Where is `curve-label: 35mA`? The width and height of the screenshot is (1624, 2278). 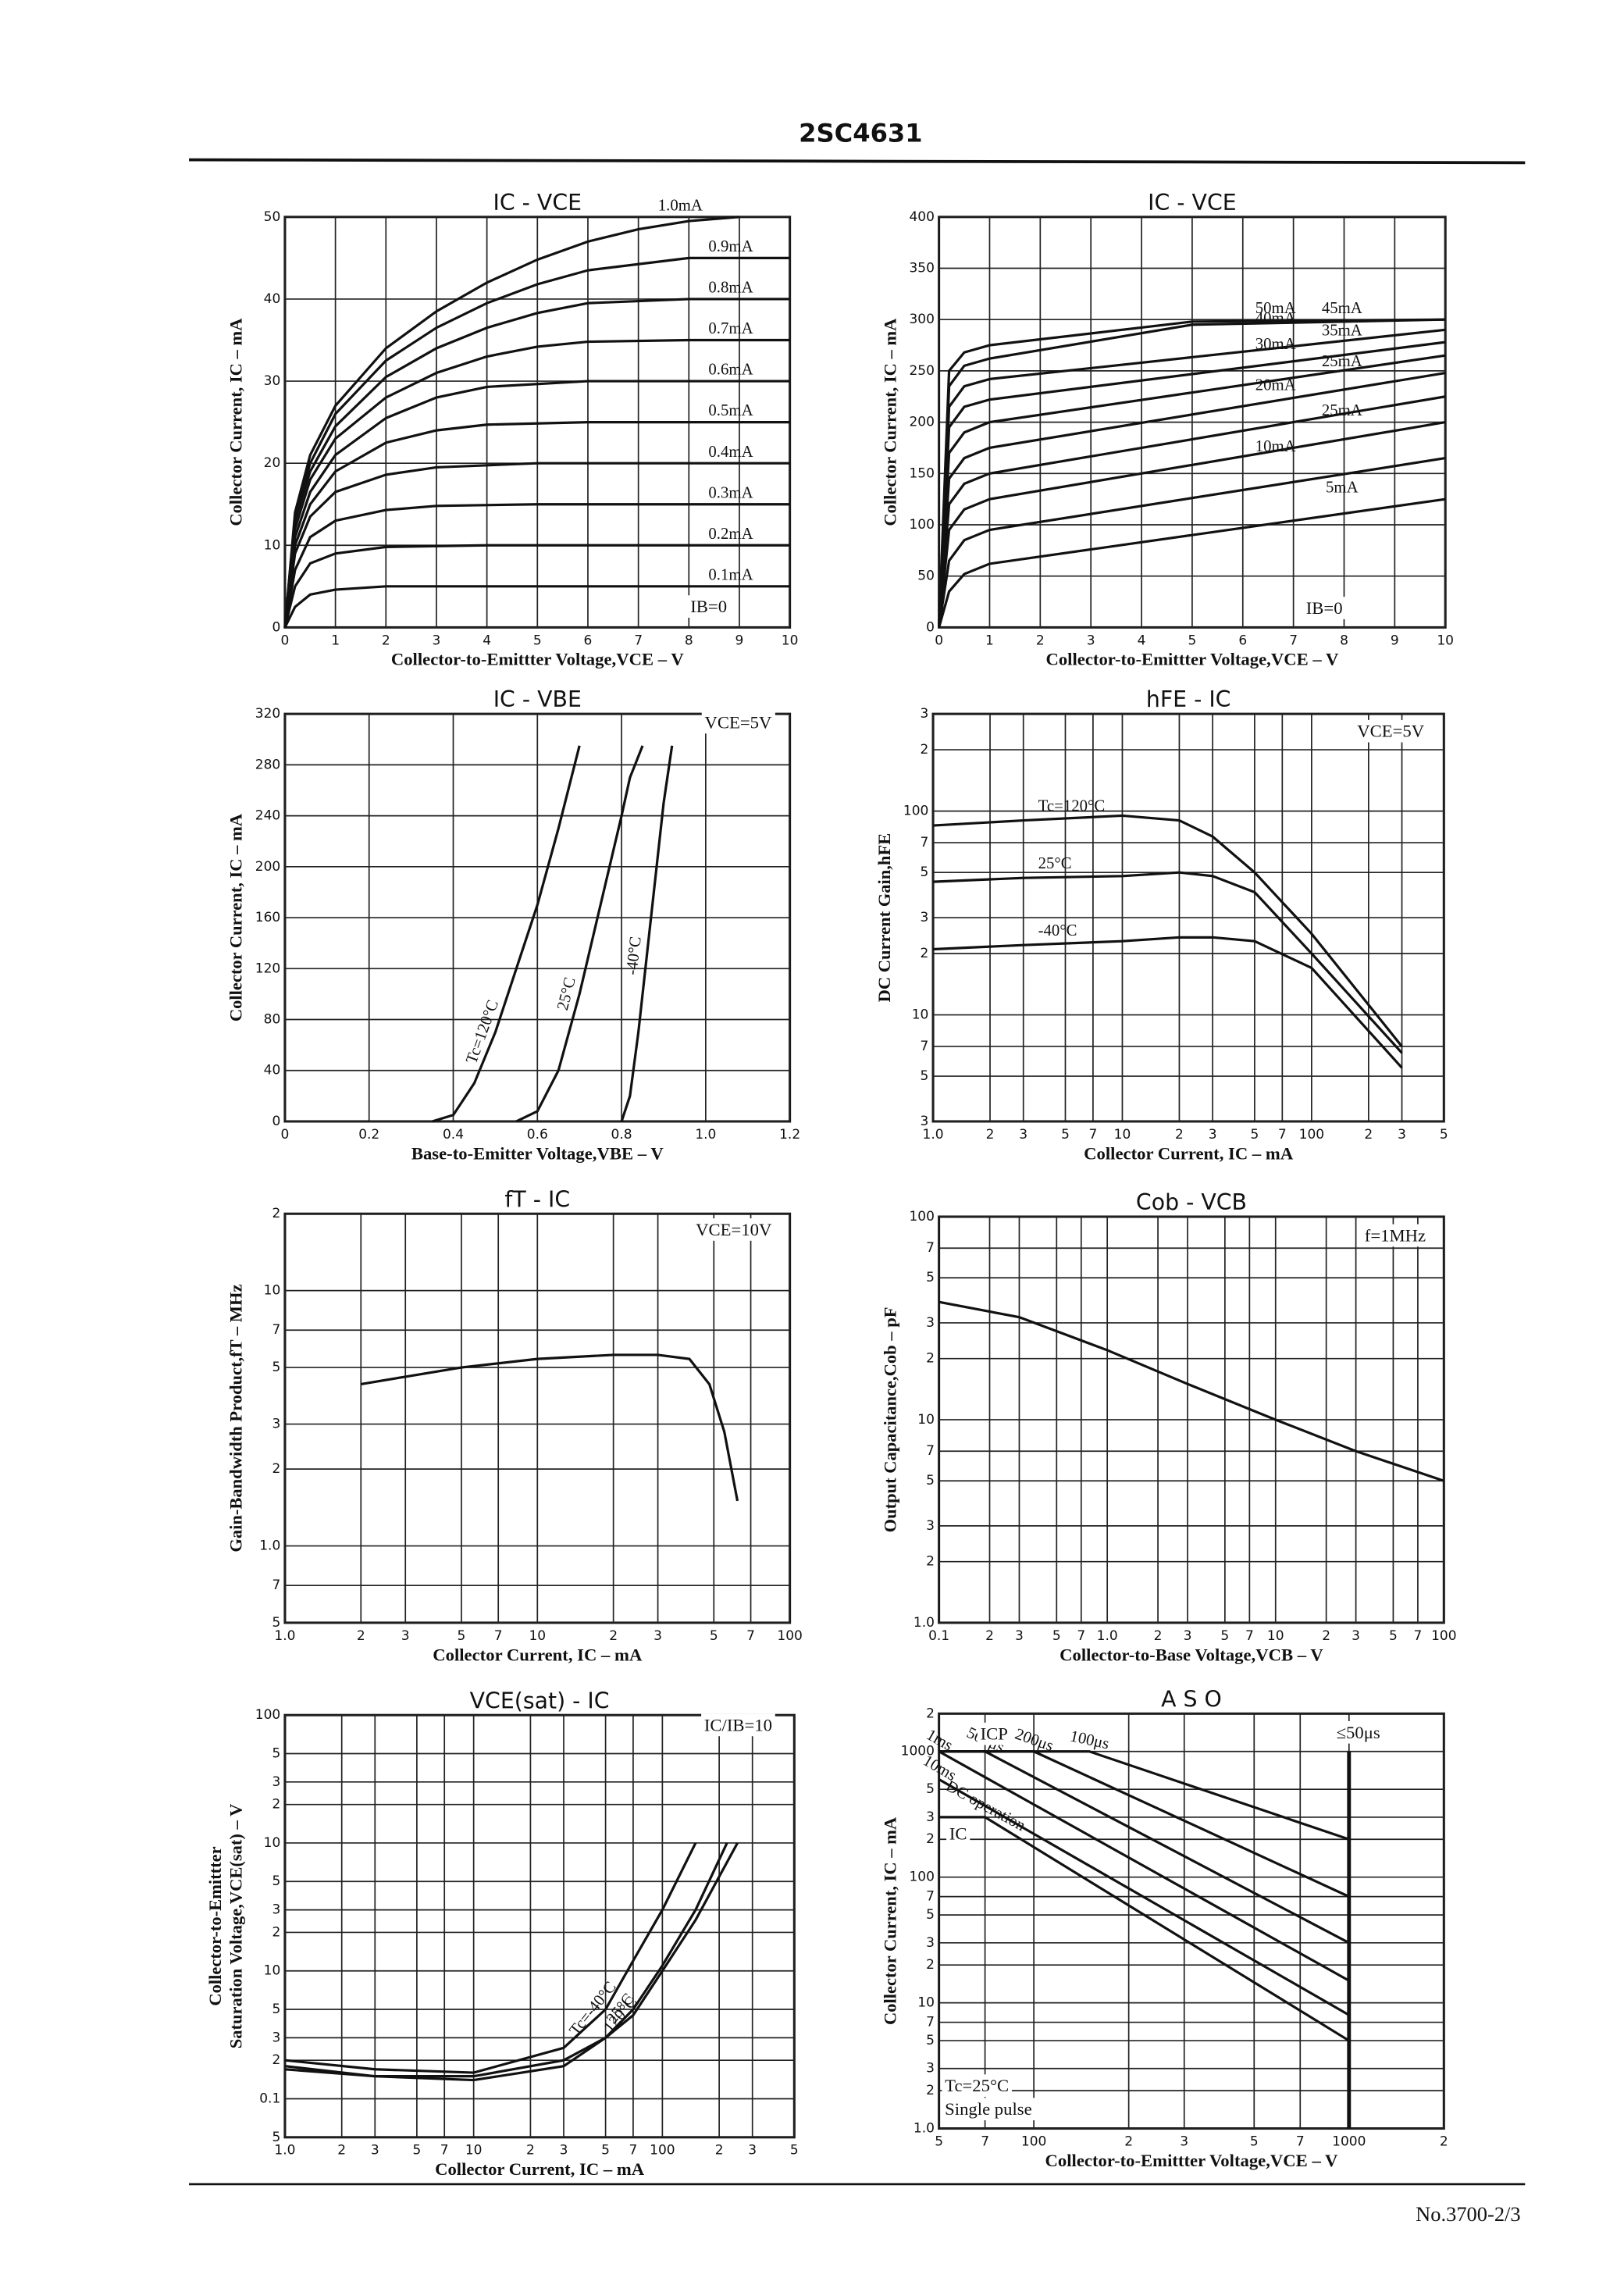 curve-label: 35mA is located at coordinates (1342, 331).